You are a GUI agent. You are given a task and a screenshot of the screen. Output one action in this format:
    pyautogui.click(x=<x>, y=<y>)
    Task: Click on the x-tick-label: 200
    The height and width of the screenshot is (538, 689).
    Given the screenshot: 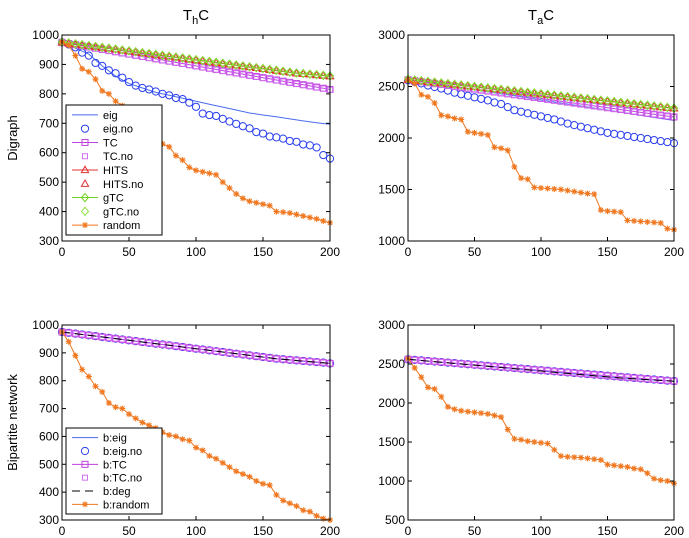 What is the action you would take?
    pyautogui.click(x=330, y=252)
    